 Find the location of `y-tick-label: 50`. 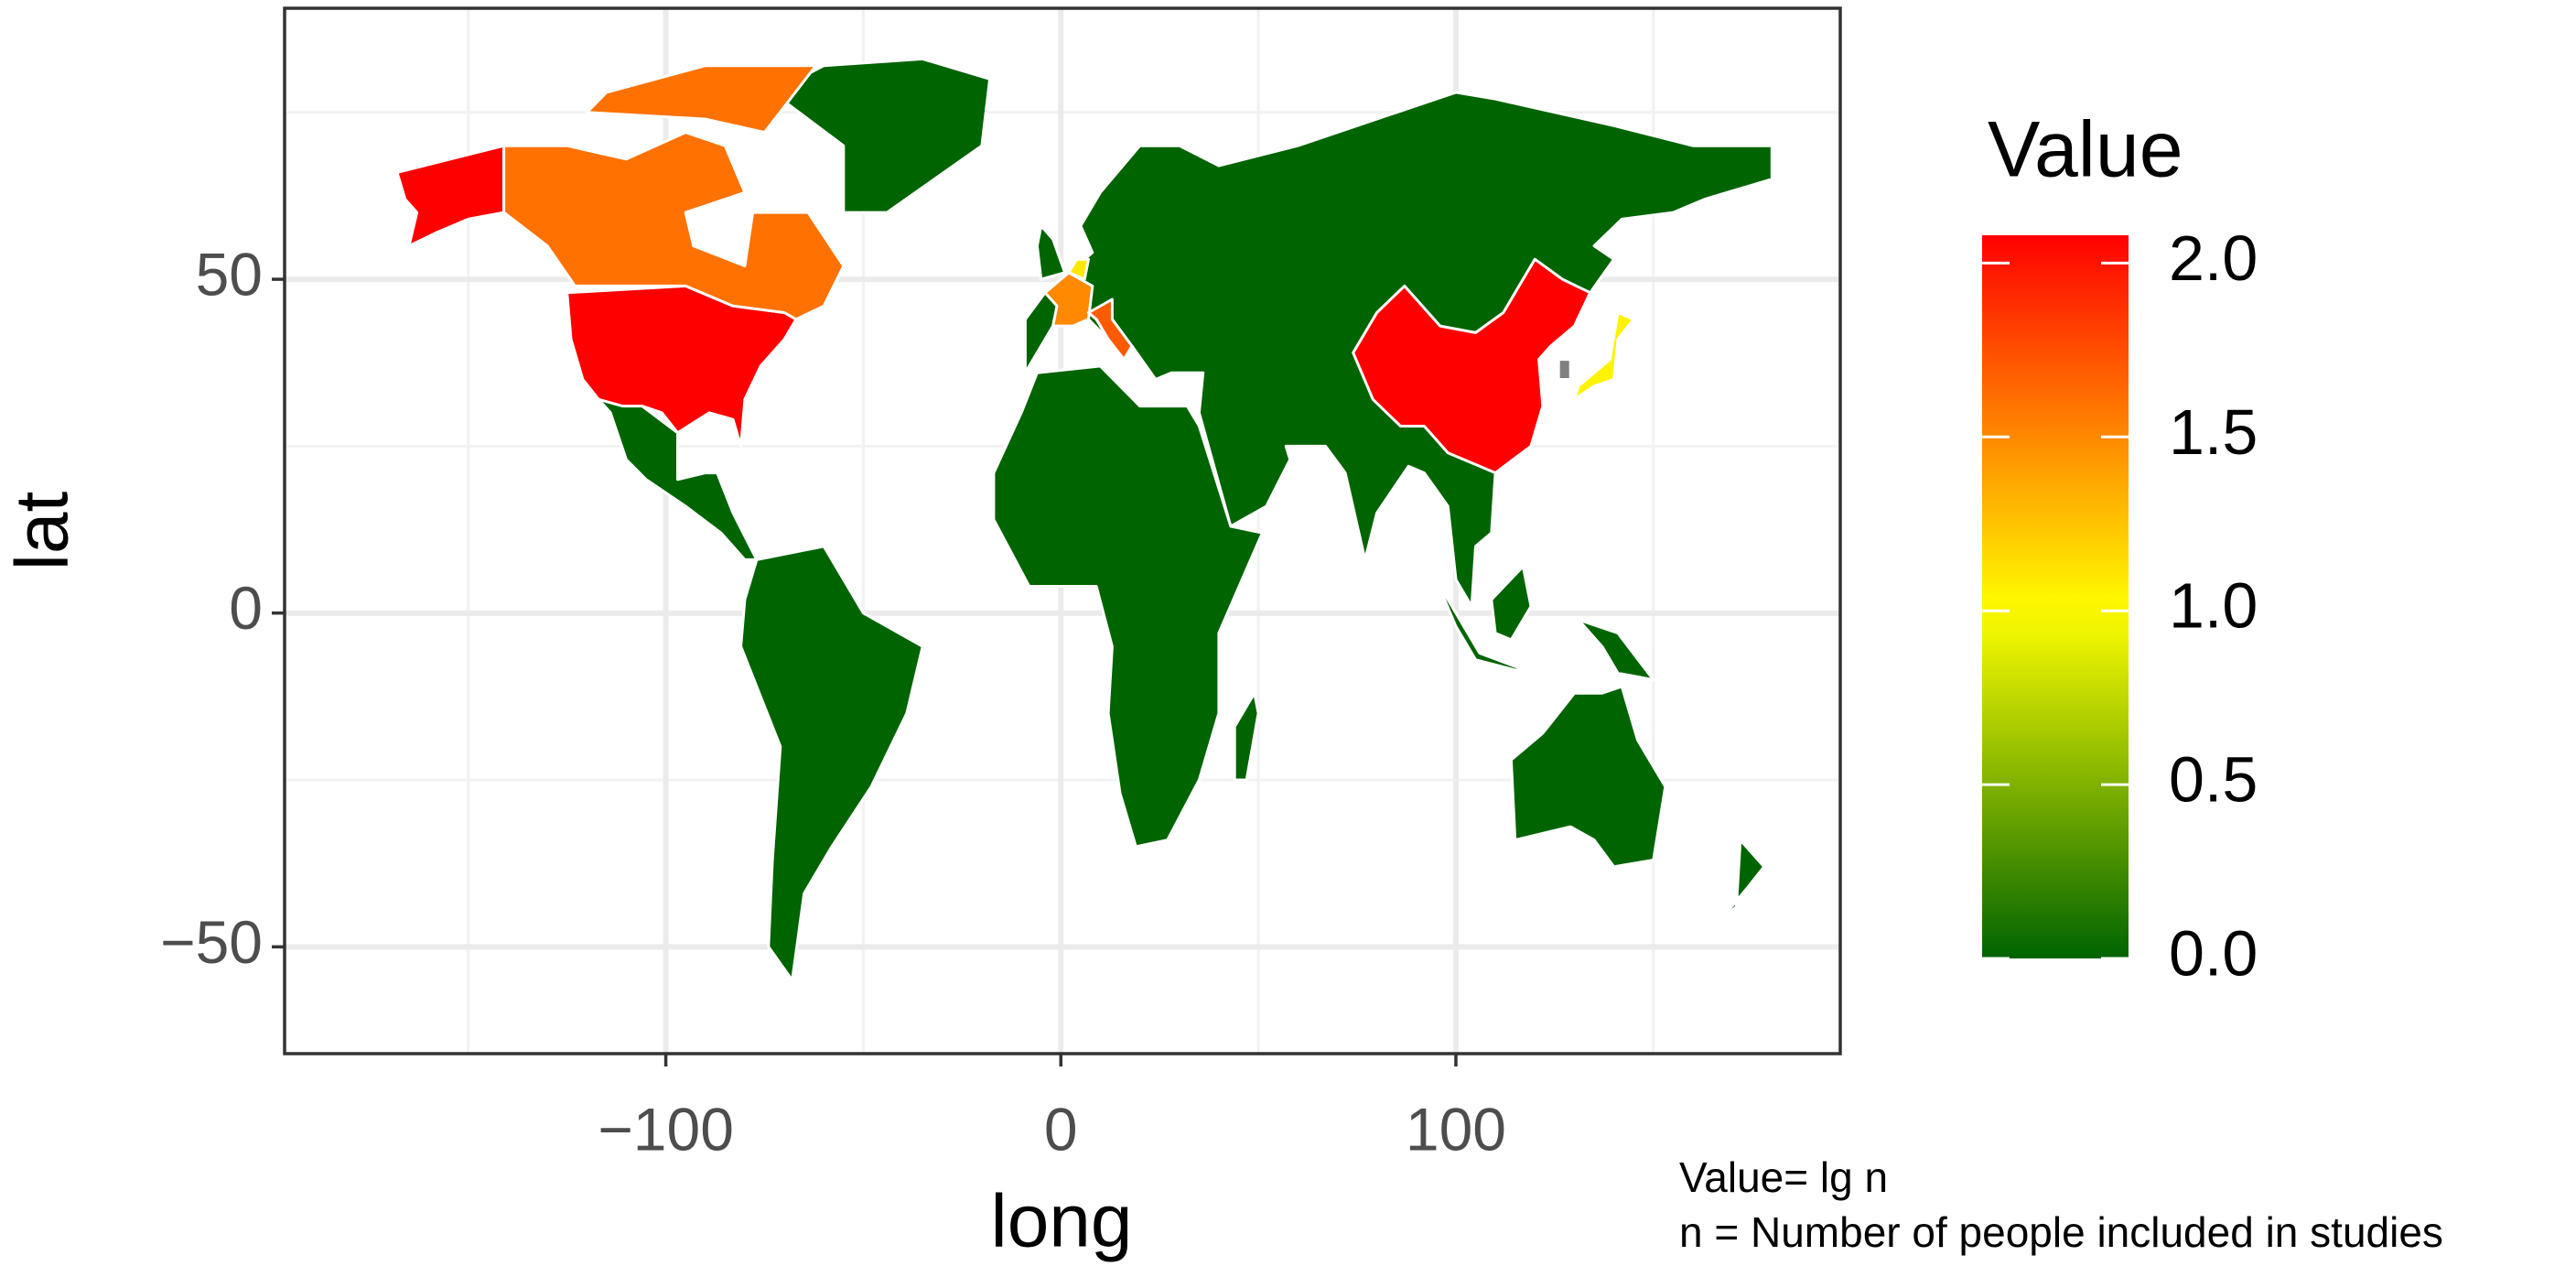

y-tick-label: 50 is located at coordinates (229, 275).